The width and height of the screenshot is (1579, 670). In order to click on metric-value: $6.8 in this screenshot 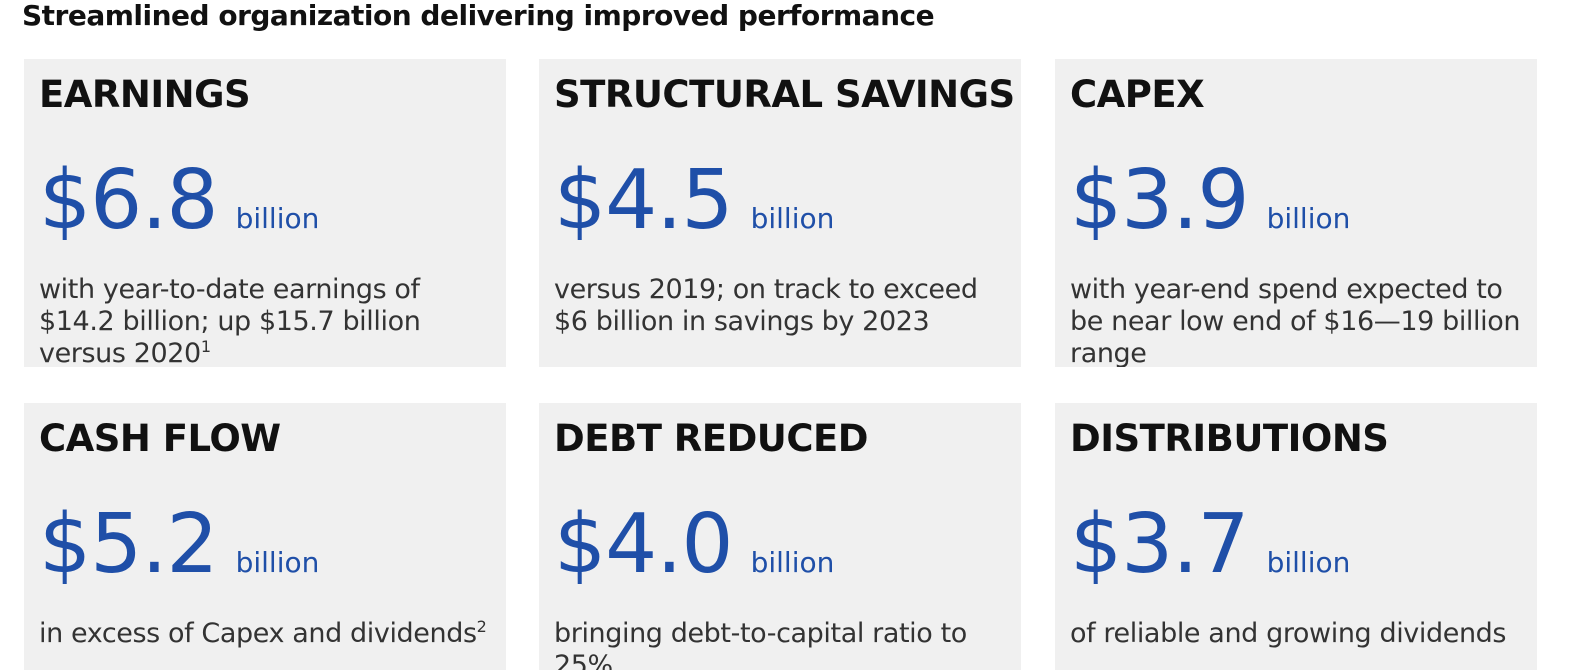, I will do `click(129, 200)`.